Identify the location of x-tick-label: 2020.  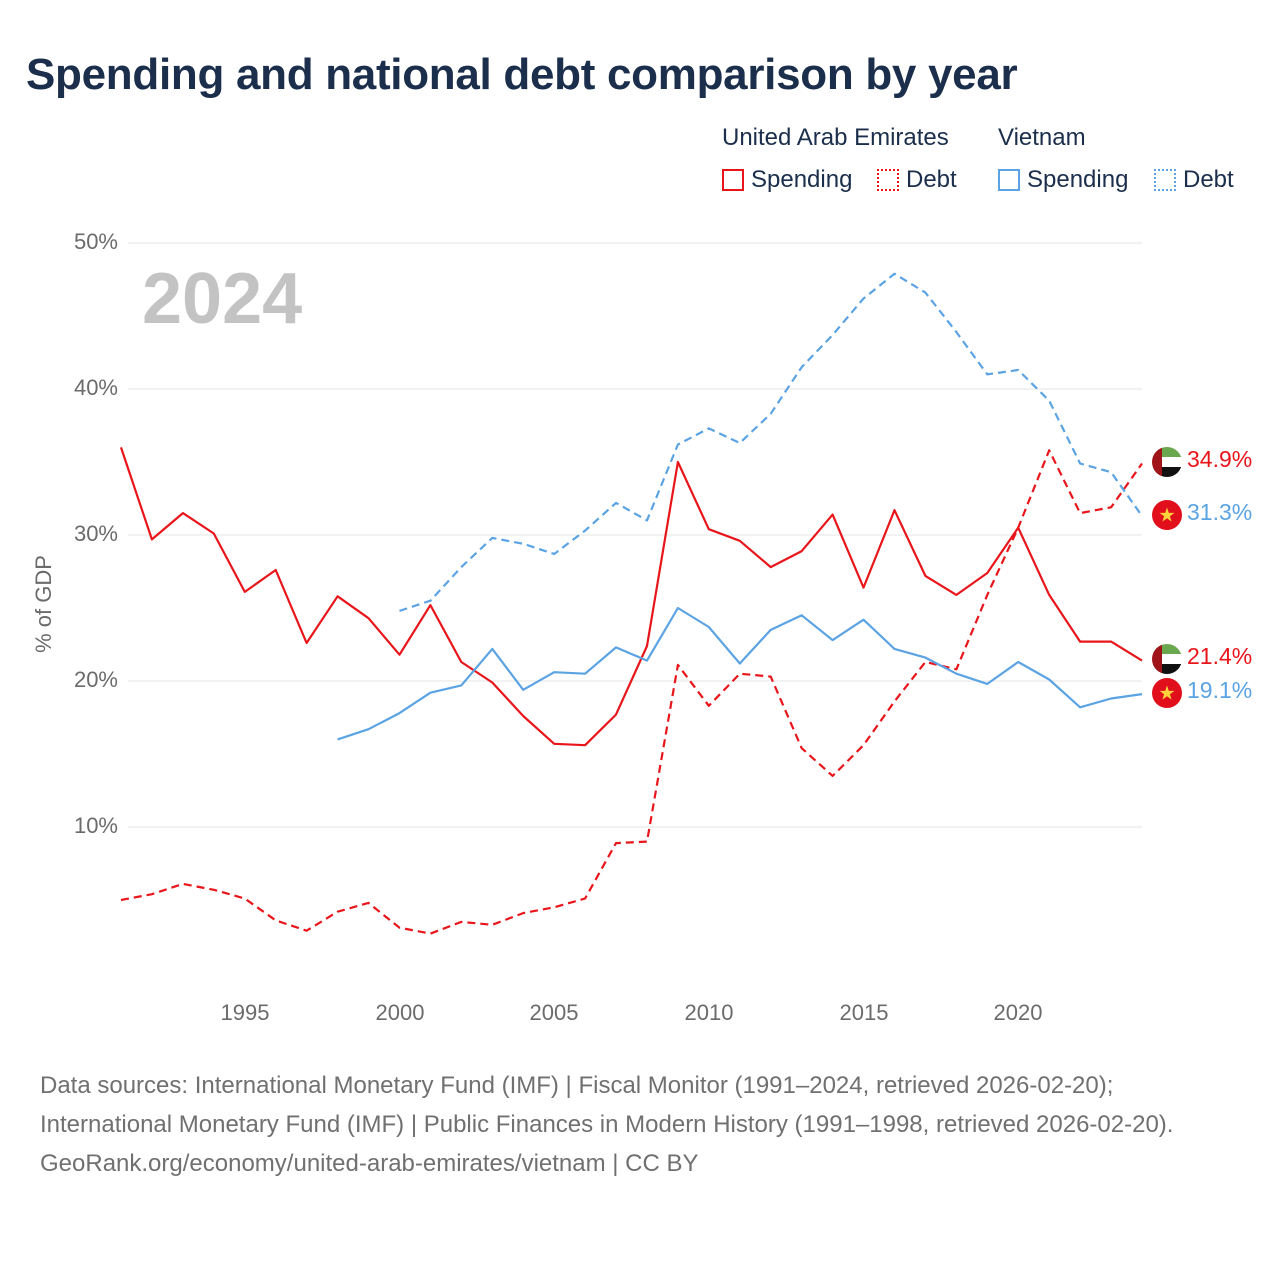
(1018, 1012).